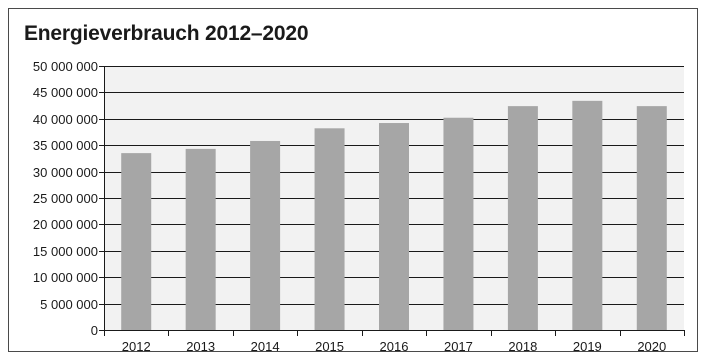 The height and width of the screenshot is (360, 706). I want to click on bar-2014, so click(265, 235).